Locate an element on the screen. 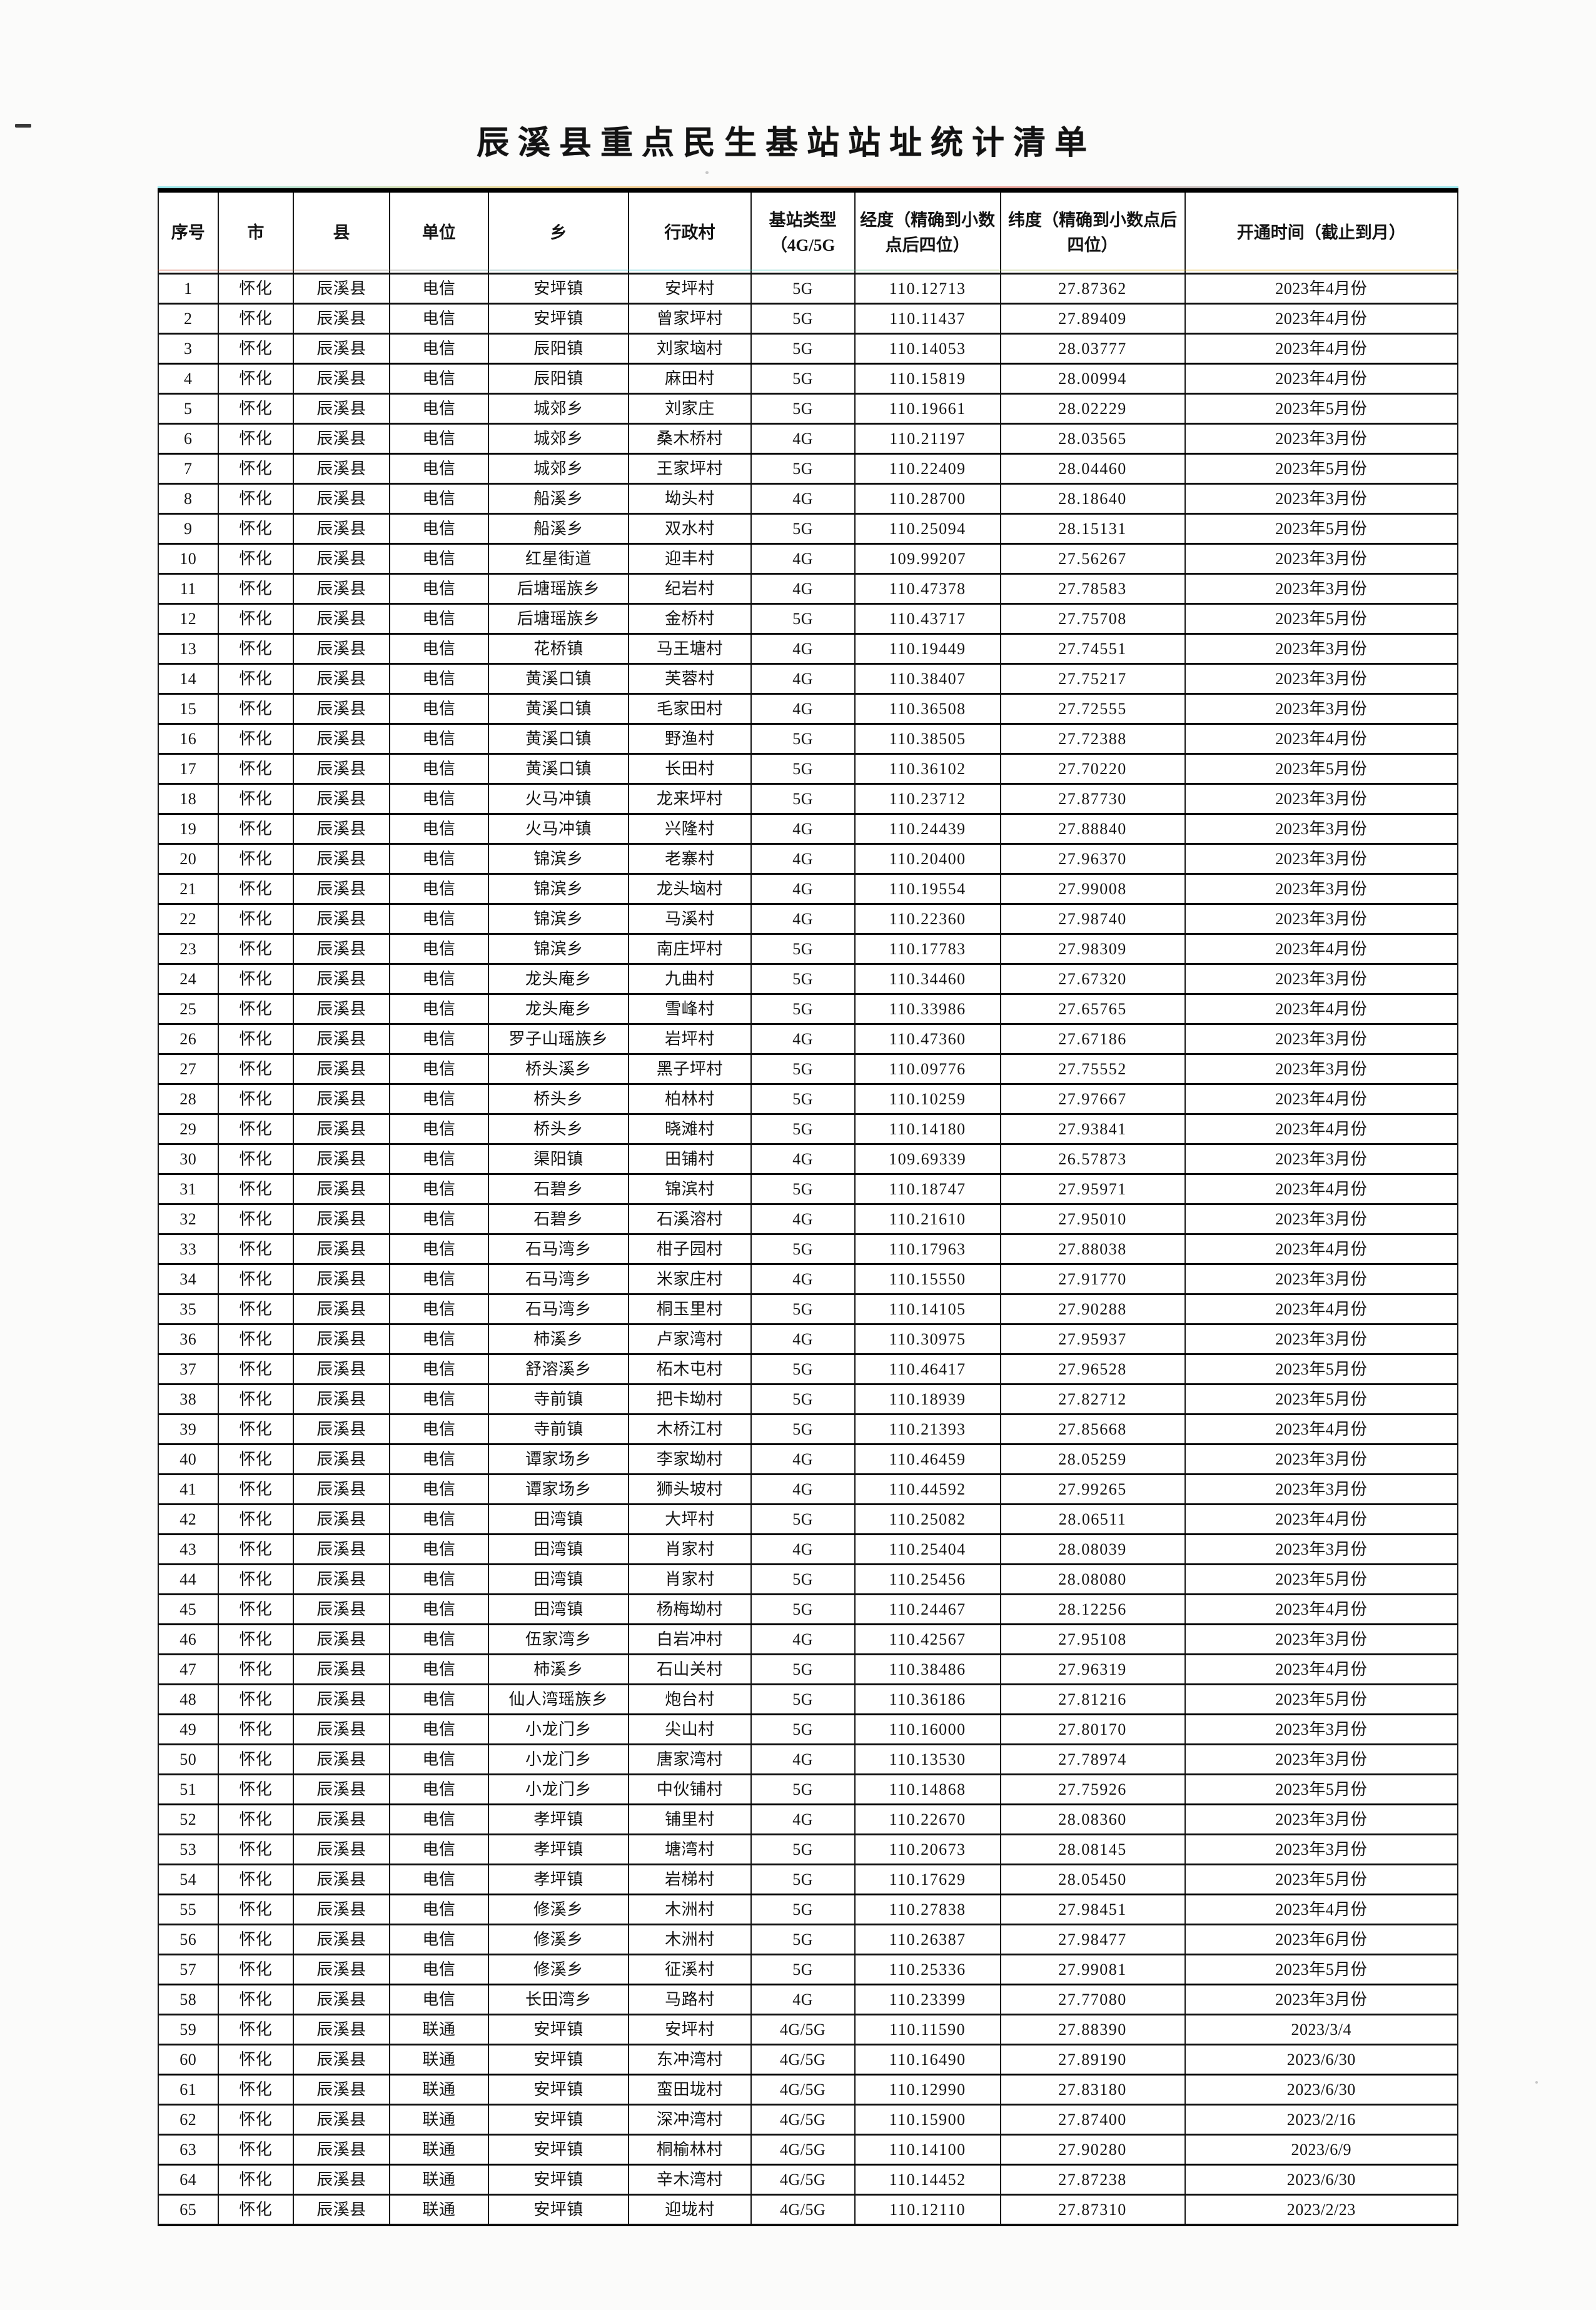  table-cell: 2023/6/9 is located at coordinates (1321, 2150).